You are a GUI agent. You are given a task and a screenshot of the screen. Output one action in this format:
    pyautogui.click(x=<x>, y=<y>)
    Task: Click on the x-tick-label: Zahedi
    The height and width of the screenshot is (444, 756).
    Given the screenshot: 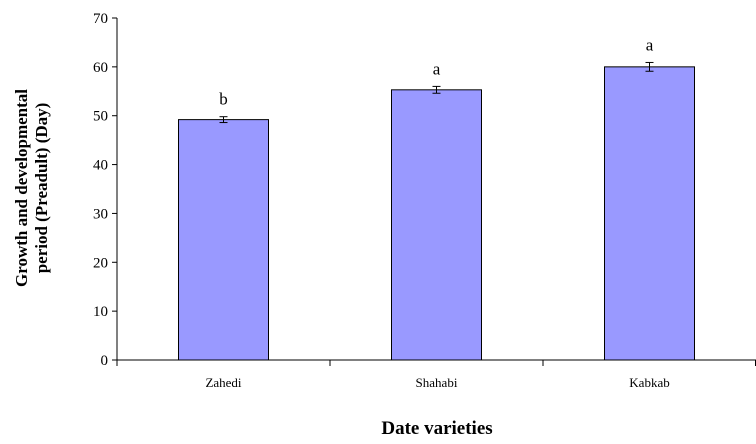 What is the action you would take?
    pyautogui.click(x=223, y=382)
    